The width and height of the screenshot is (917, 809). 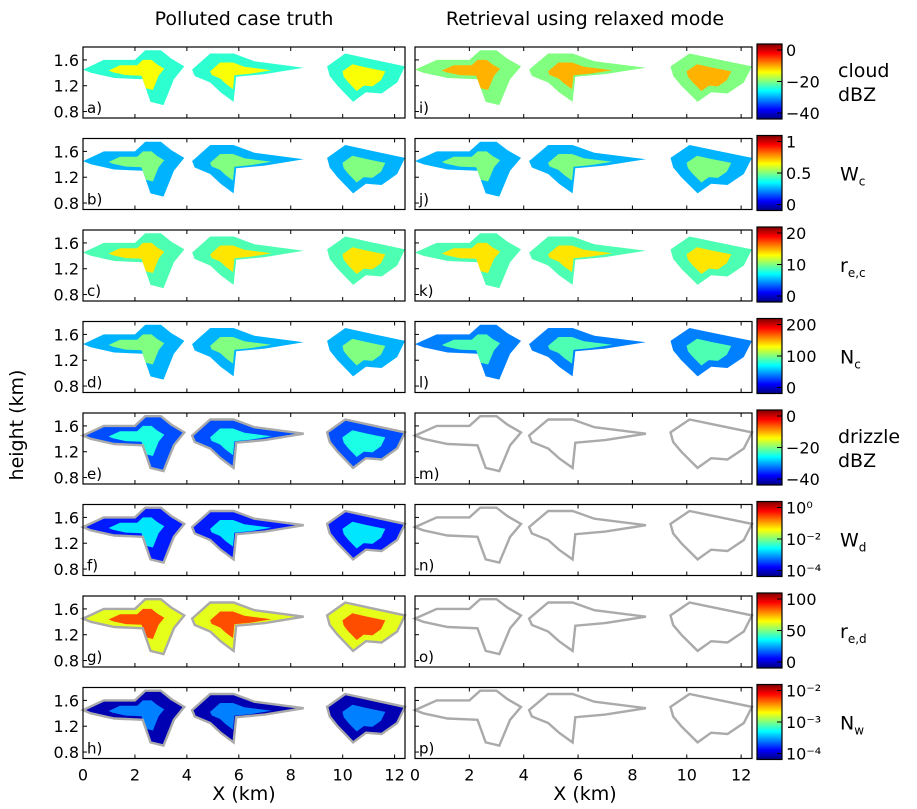 What do you see at coordinates (92, 566) in the screenshot?
I see `panel-letter: f)` at bounding box center [92, 566].